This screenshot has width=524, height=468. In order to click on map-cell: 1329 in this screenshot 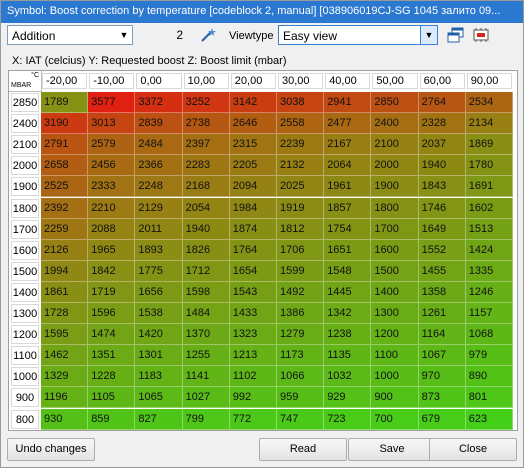, I will do `click(65, 377)`.